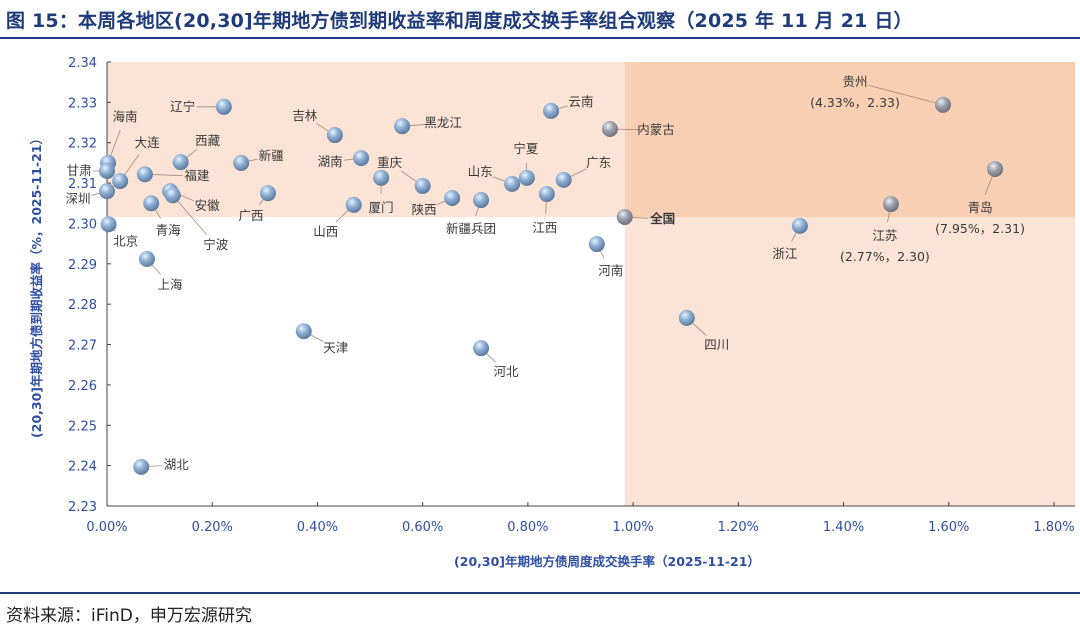 The height and width of the screenshot is (629, 1080). I want to click on point-label: 山东, so click(480, 171).